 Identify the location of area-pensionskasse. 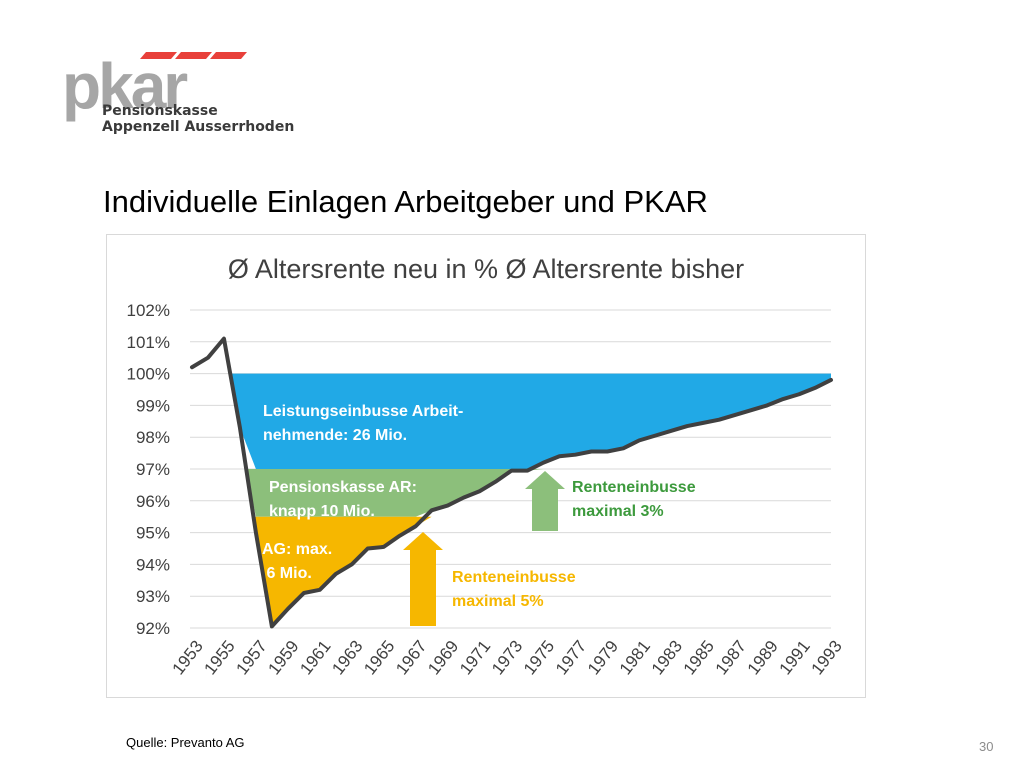
(538, 493).